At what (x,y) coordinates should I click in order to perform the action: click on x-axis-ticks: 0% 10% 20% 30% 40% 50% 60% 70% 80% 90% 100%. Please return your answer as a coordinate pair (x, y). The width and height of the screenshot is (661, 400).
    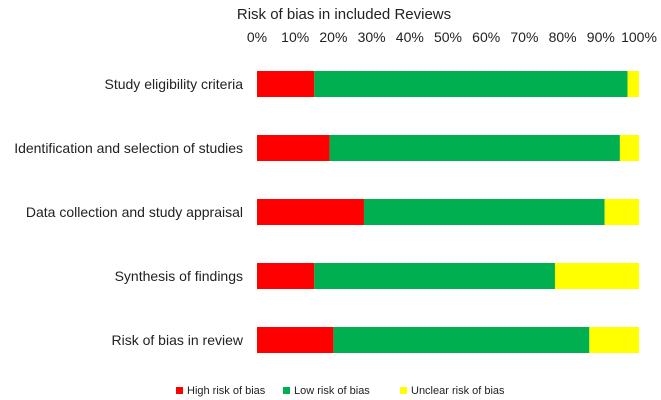
    Looking at the image, I should click on (452, 37).